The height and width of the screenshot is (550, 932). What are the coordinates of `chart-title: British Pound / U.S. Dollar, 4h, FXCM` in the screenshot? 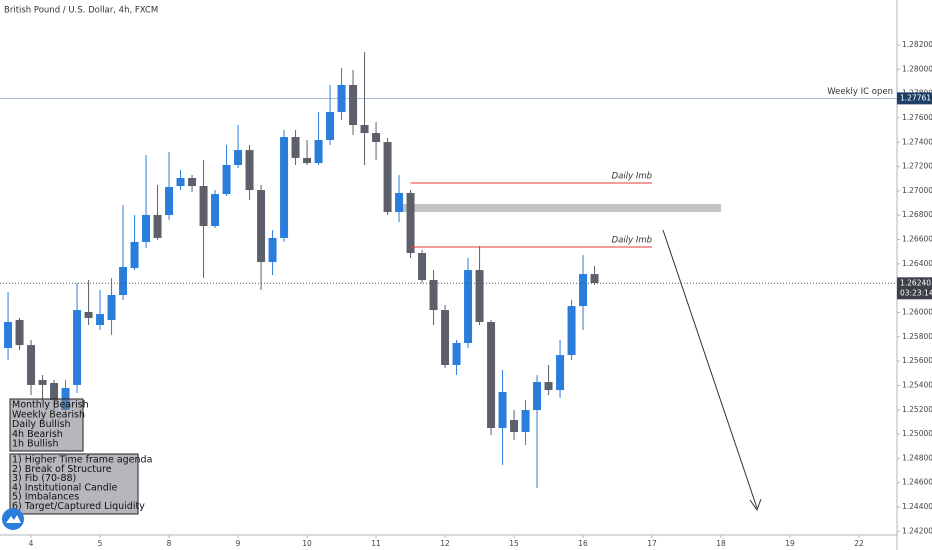 It's located at (81, 11).